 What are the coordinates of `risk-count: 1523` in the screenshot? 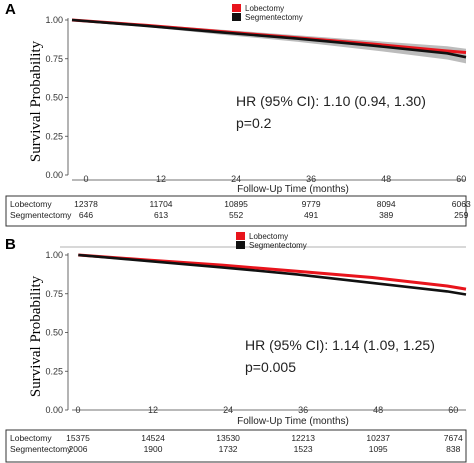 It's located at (303, 449).